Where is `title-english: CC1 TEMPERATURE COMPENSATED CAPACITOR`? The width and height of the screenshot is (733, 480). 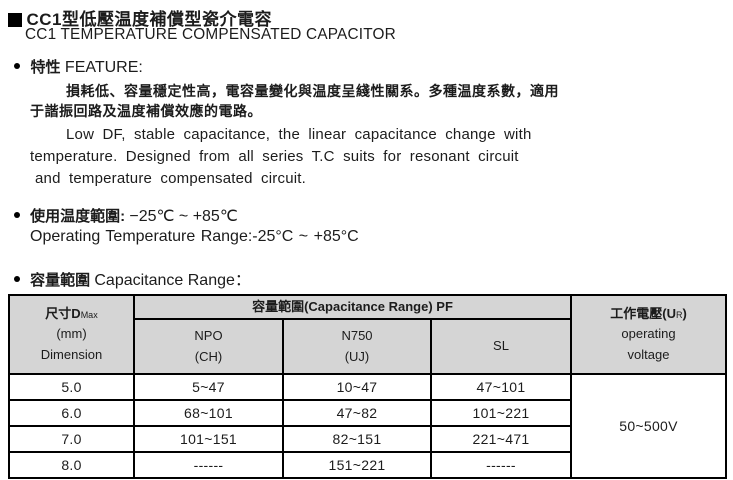 title-english: CC1 TEMPERATURE COMPENSATED CAPACITOR is located at coordinates (210, 34).